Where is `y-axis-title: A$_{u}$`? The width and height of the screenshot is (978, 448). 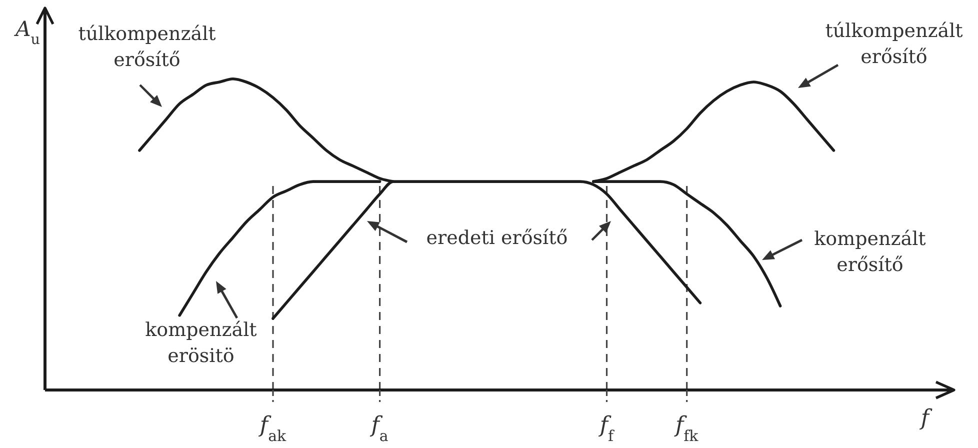
y-axis-title: A$_{u}$ is located at coordinates (27, 32).